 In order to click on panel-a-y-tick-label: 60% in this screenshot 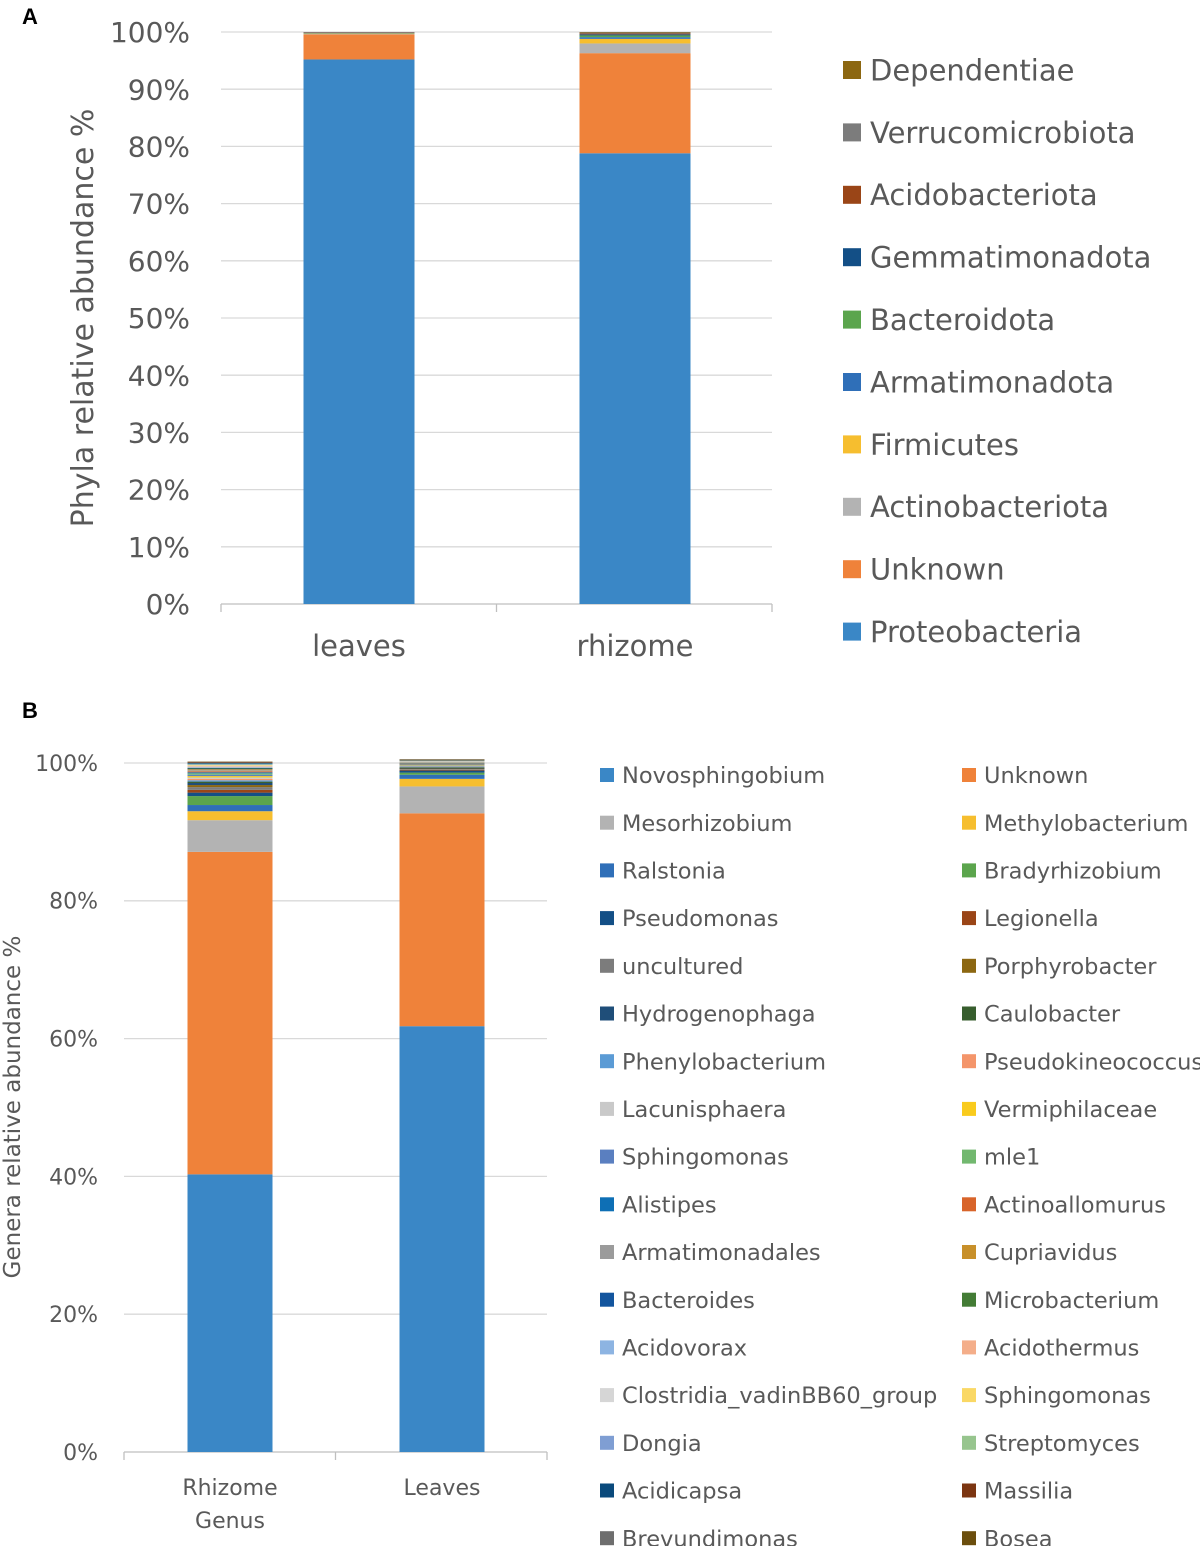, I will do `click(159, 261)`.